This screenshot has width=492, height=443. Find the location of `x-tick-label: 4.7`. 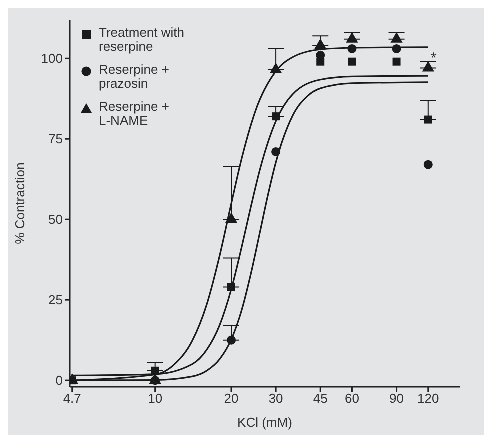

x-tick-label: 4.7 is located at coordinates (72, 398).